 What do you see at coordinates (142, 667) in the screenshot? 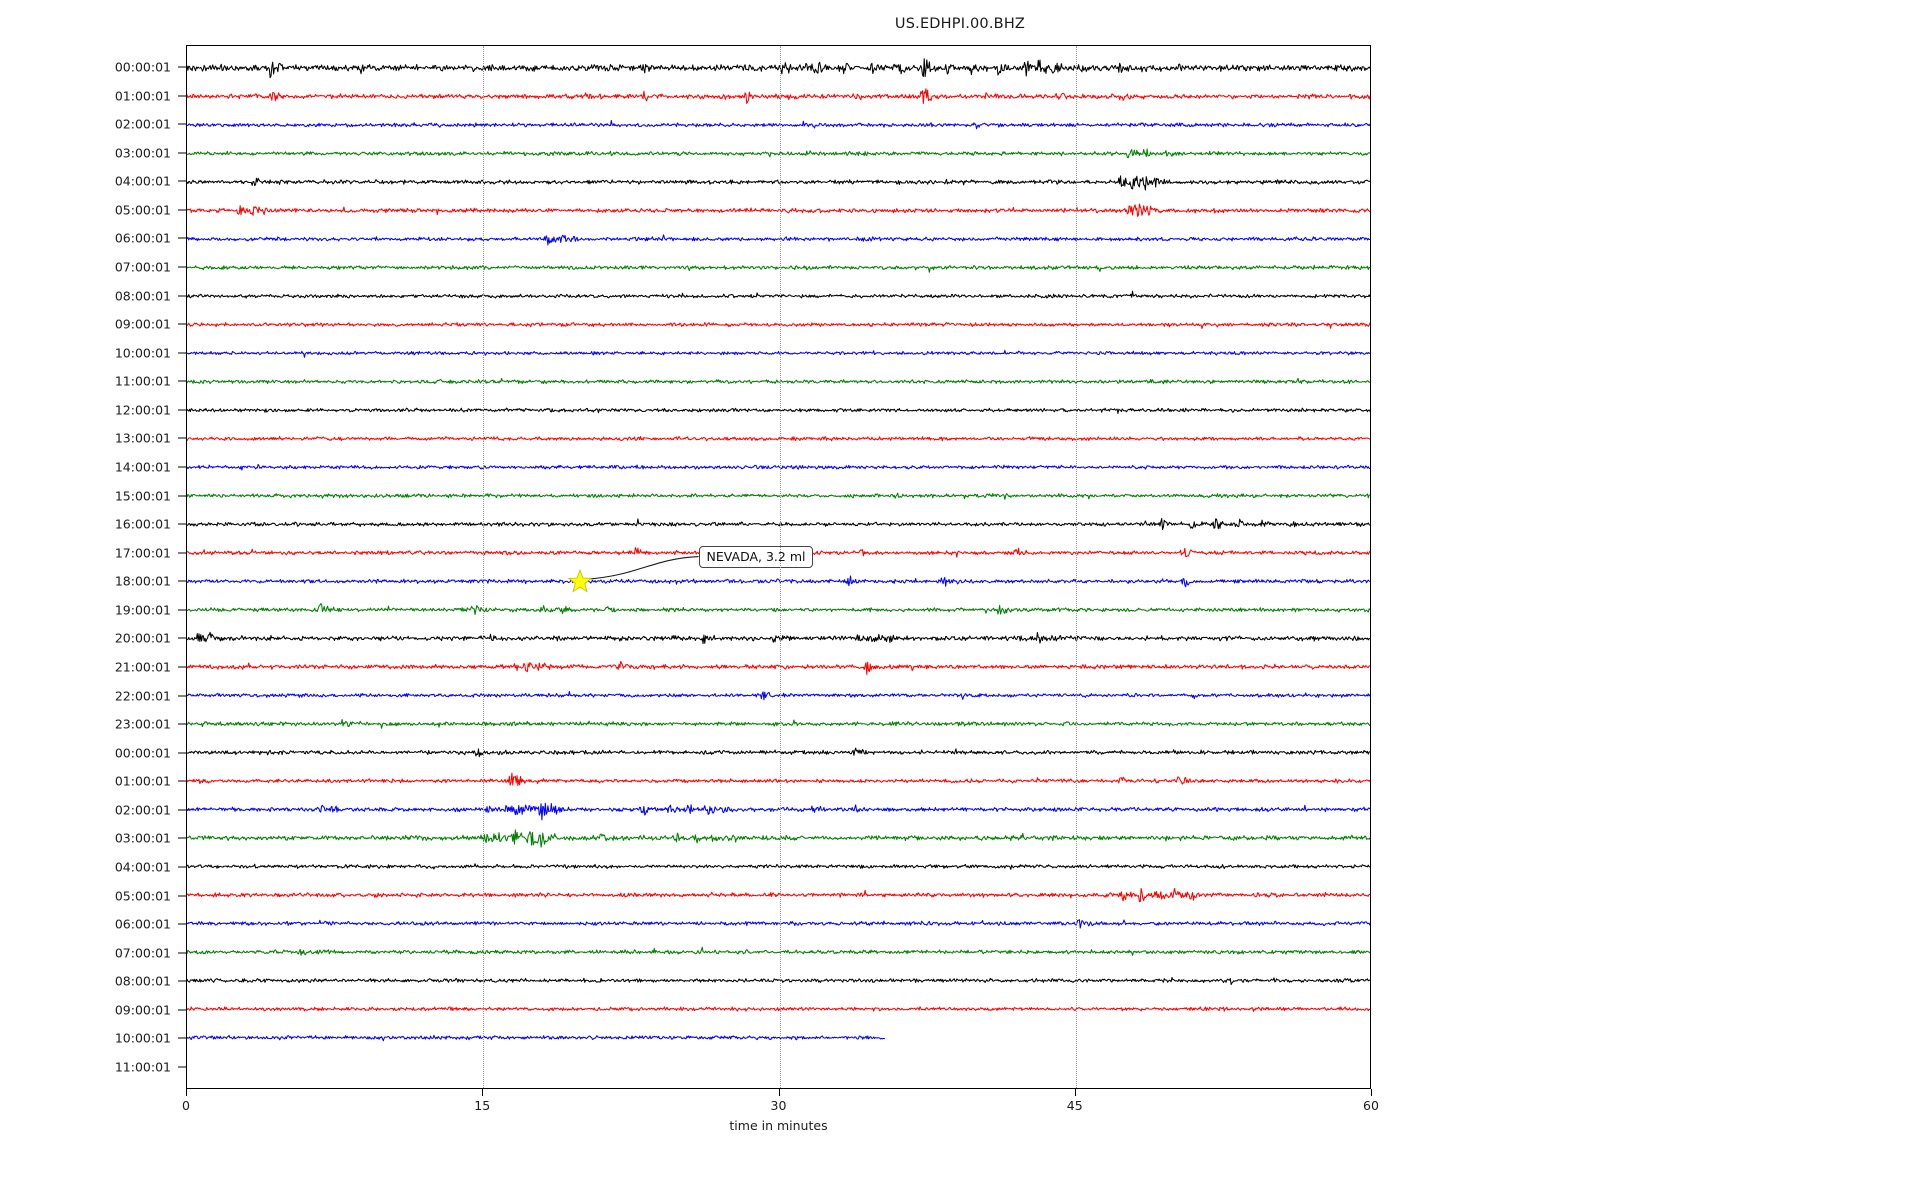
I see `y-tick-label: 21:00:01` at bounding box center [142, 667].